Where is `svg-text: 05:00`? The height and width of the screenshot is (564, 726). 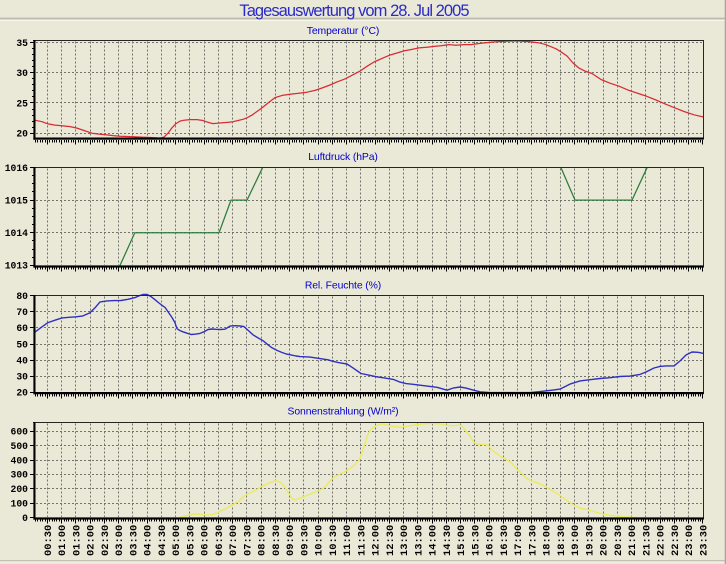 svg-text: 05:00 is located at coordinates (177, 540).